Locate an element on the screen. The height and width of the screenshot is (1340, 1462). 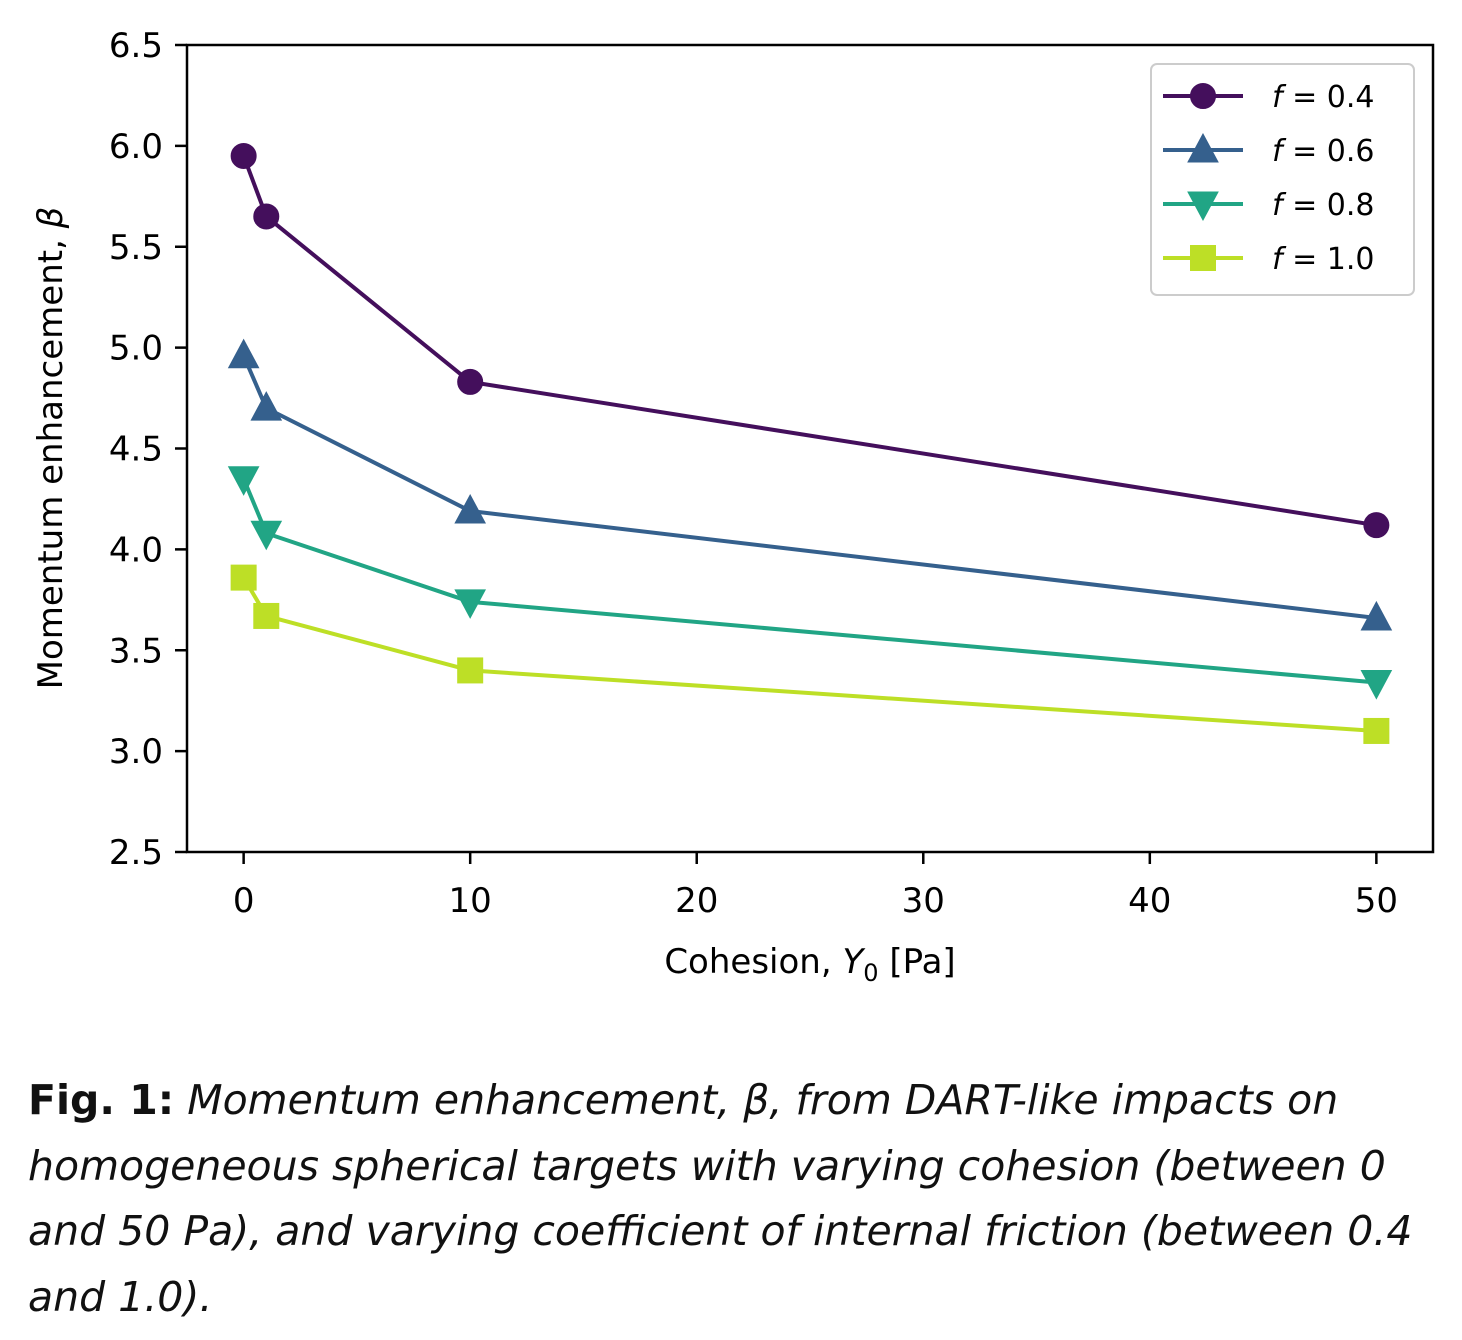
legend-label: f = 0.8 is located at coordinates (1323, 205).